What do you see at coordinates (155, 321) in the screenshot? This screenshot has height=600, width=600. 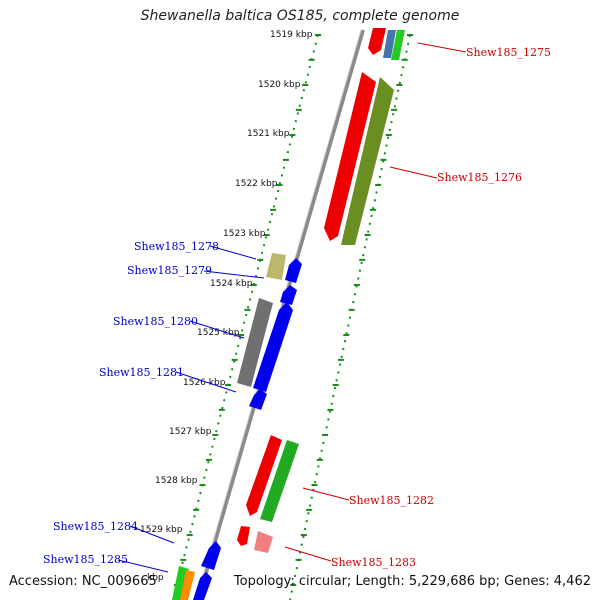 I see `gene-label: Shew185_1280` at bounding box center [155, 321].